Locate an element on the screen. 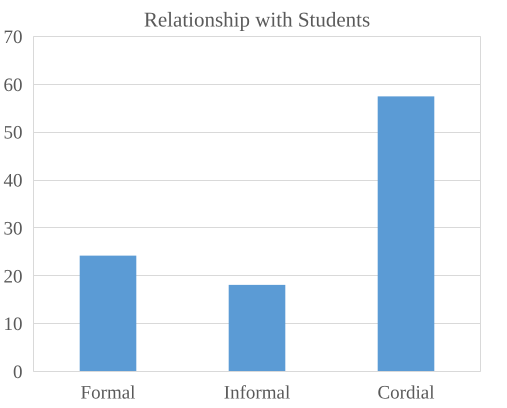  y-tick-label: 40 is located at coordinates (13, 181).